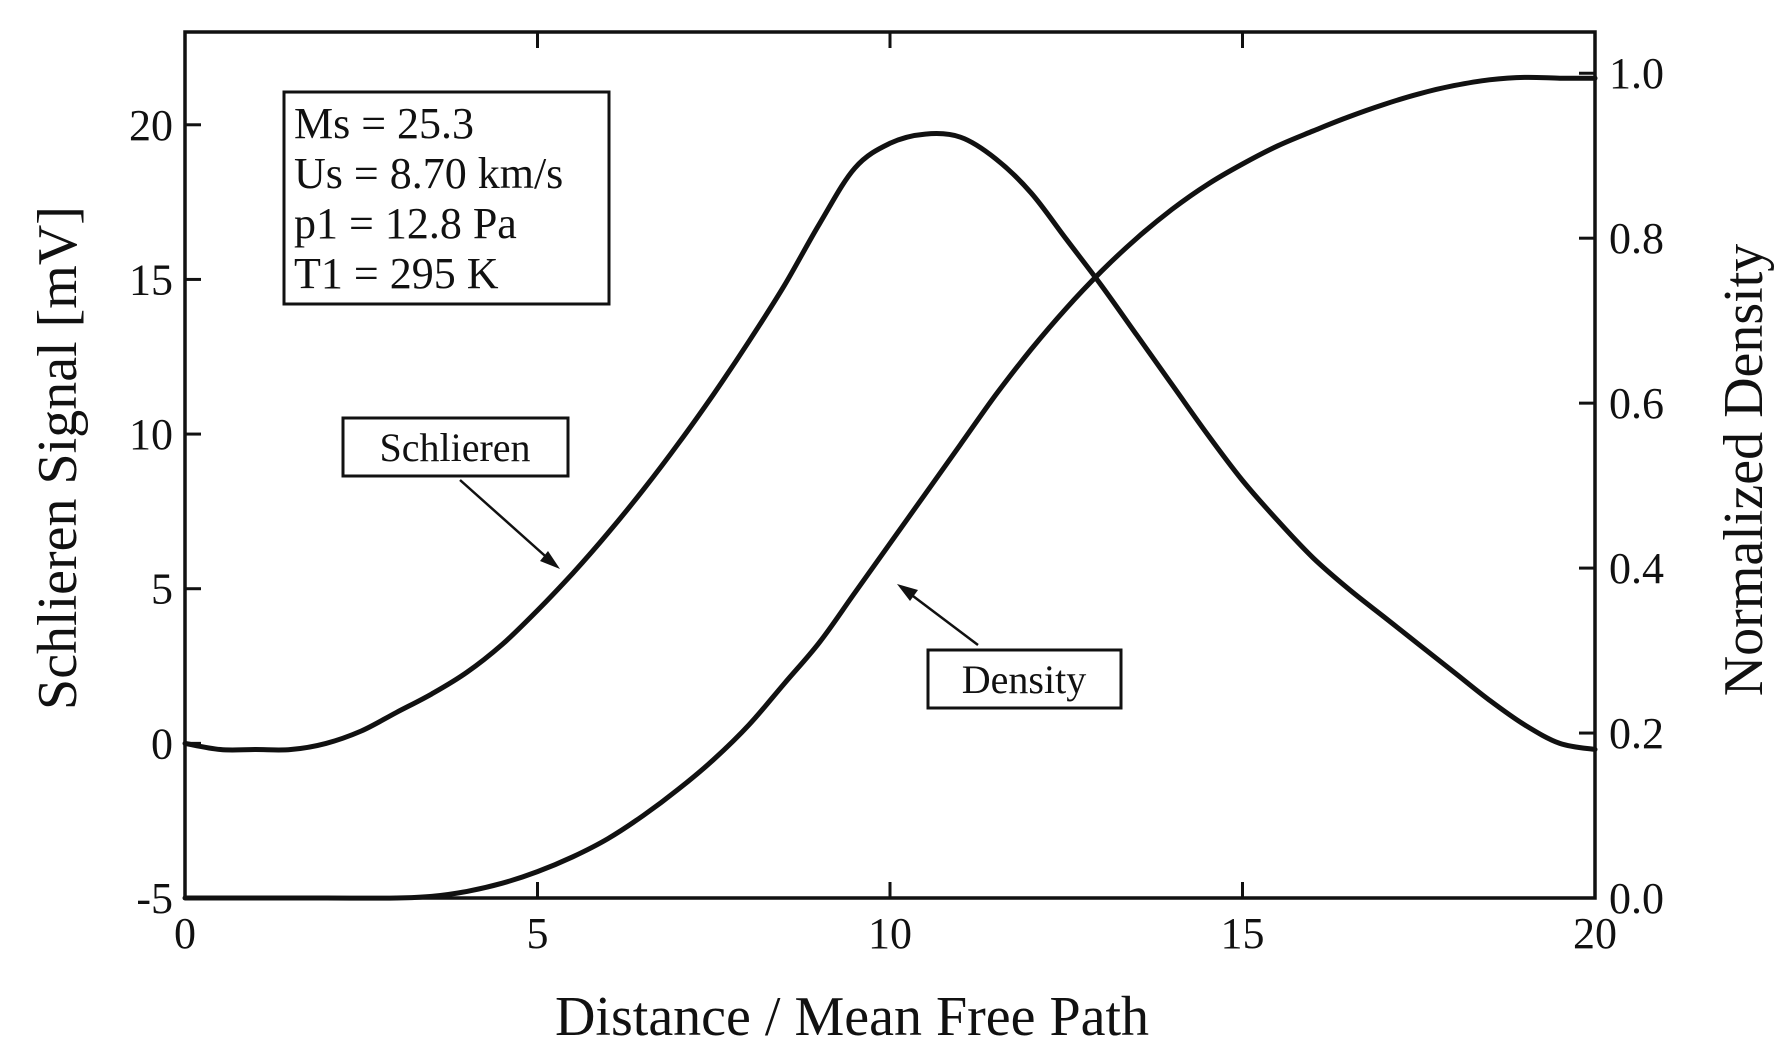 This screenshot has height=1054, width=1786. I want to click on x-tick-label: 10, so click(890, 933).